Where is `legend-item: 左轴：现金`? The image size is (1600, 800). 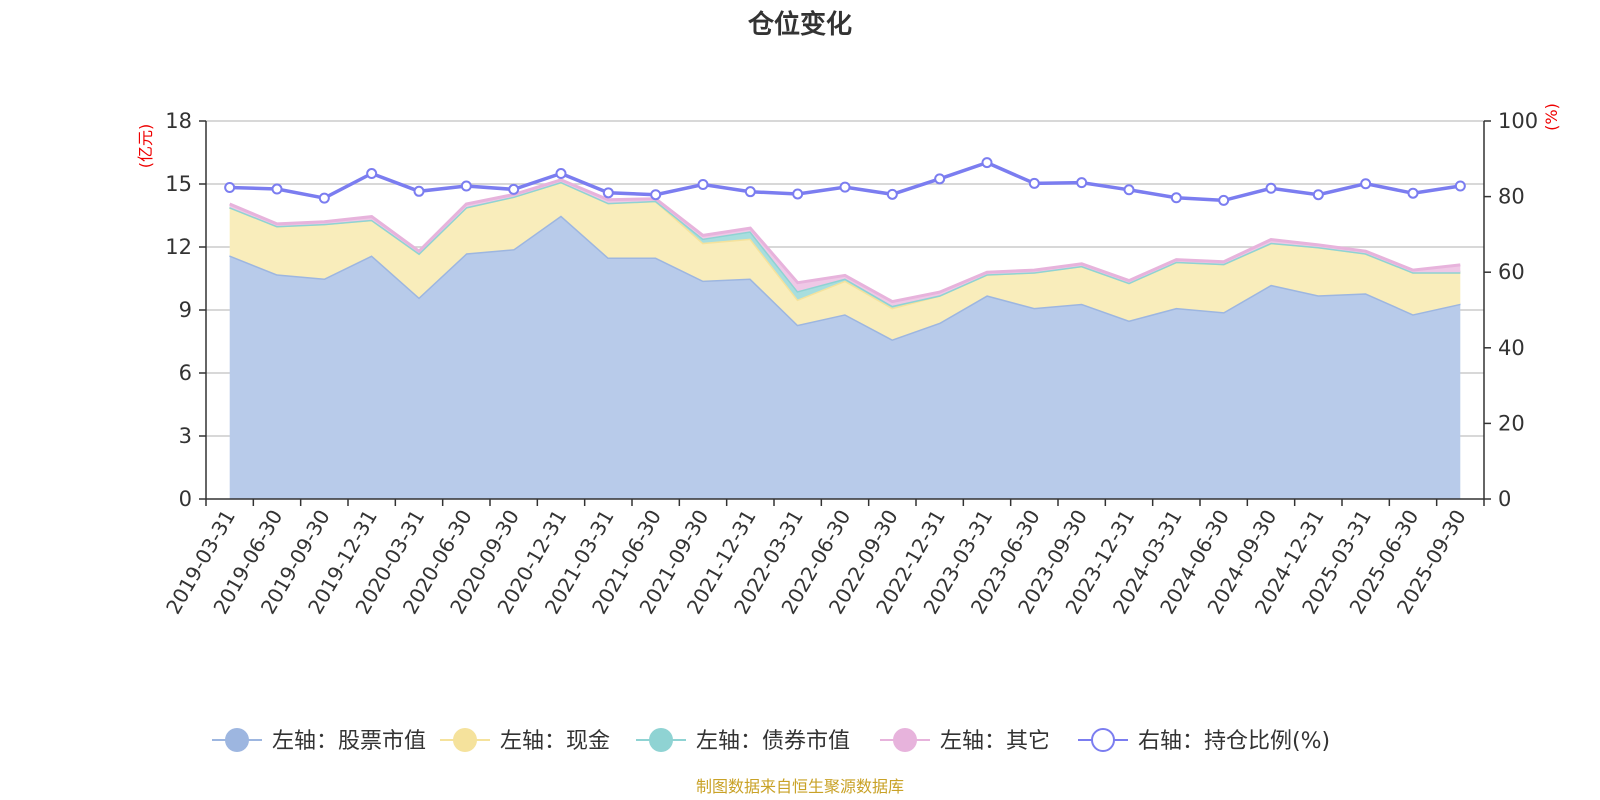
legend-item: 左轴：现金 is located at coordinates (525, 741).